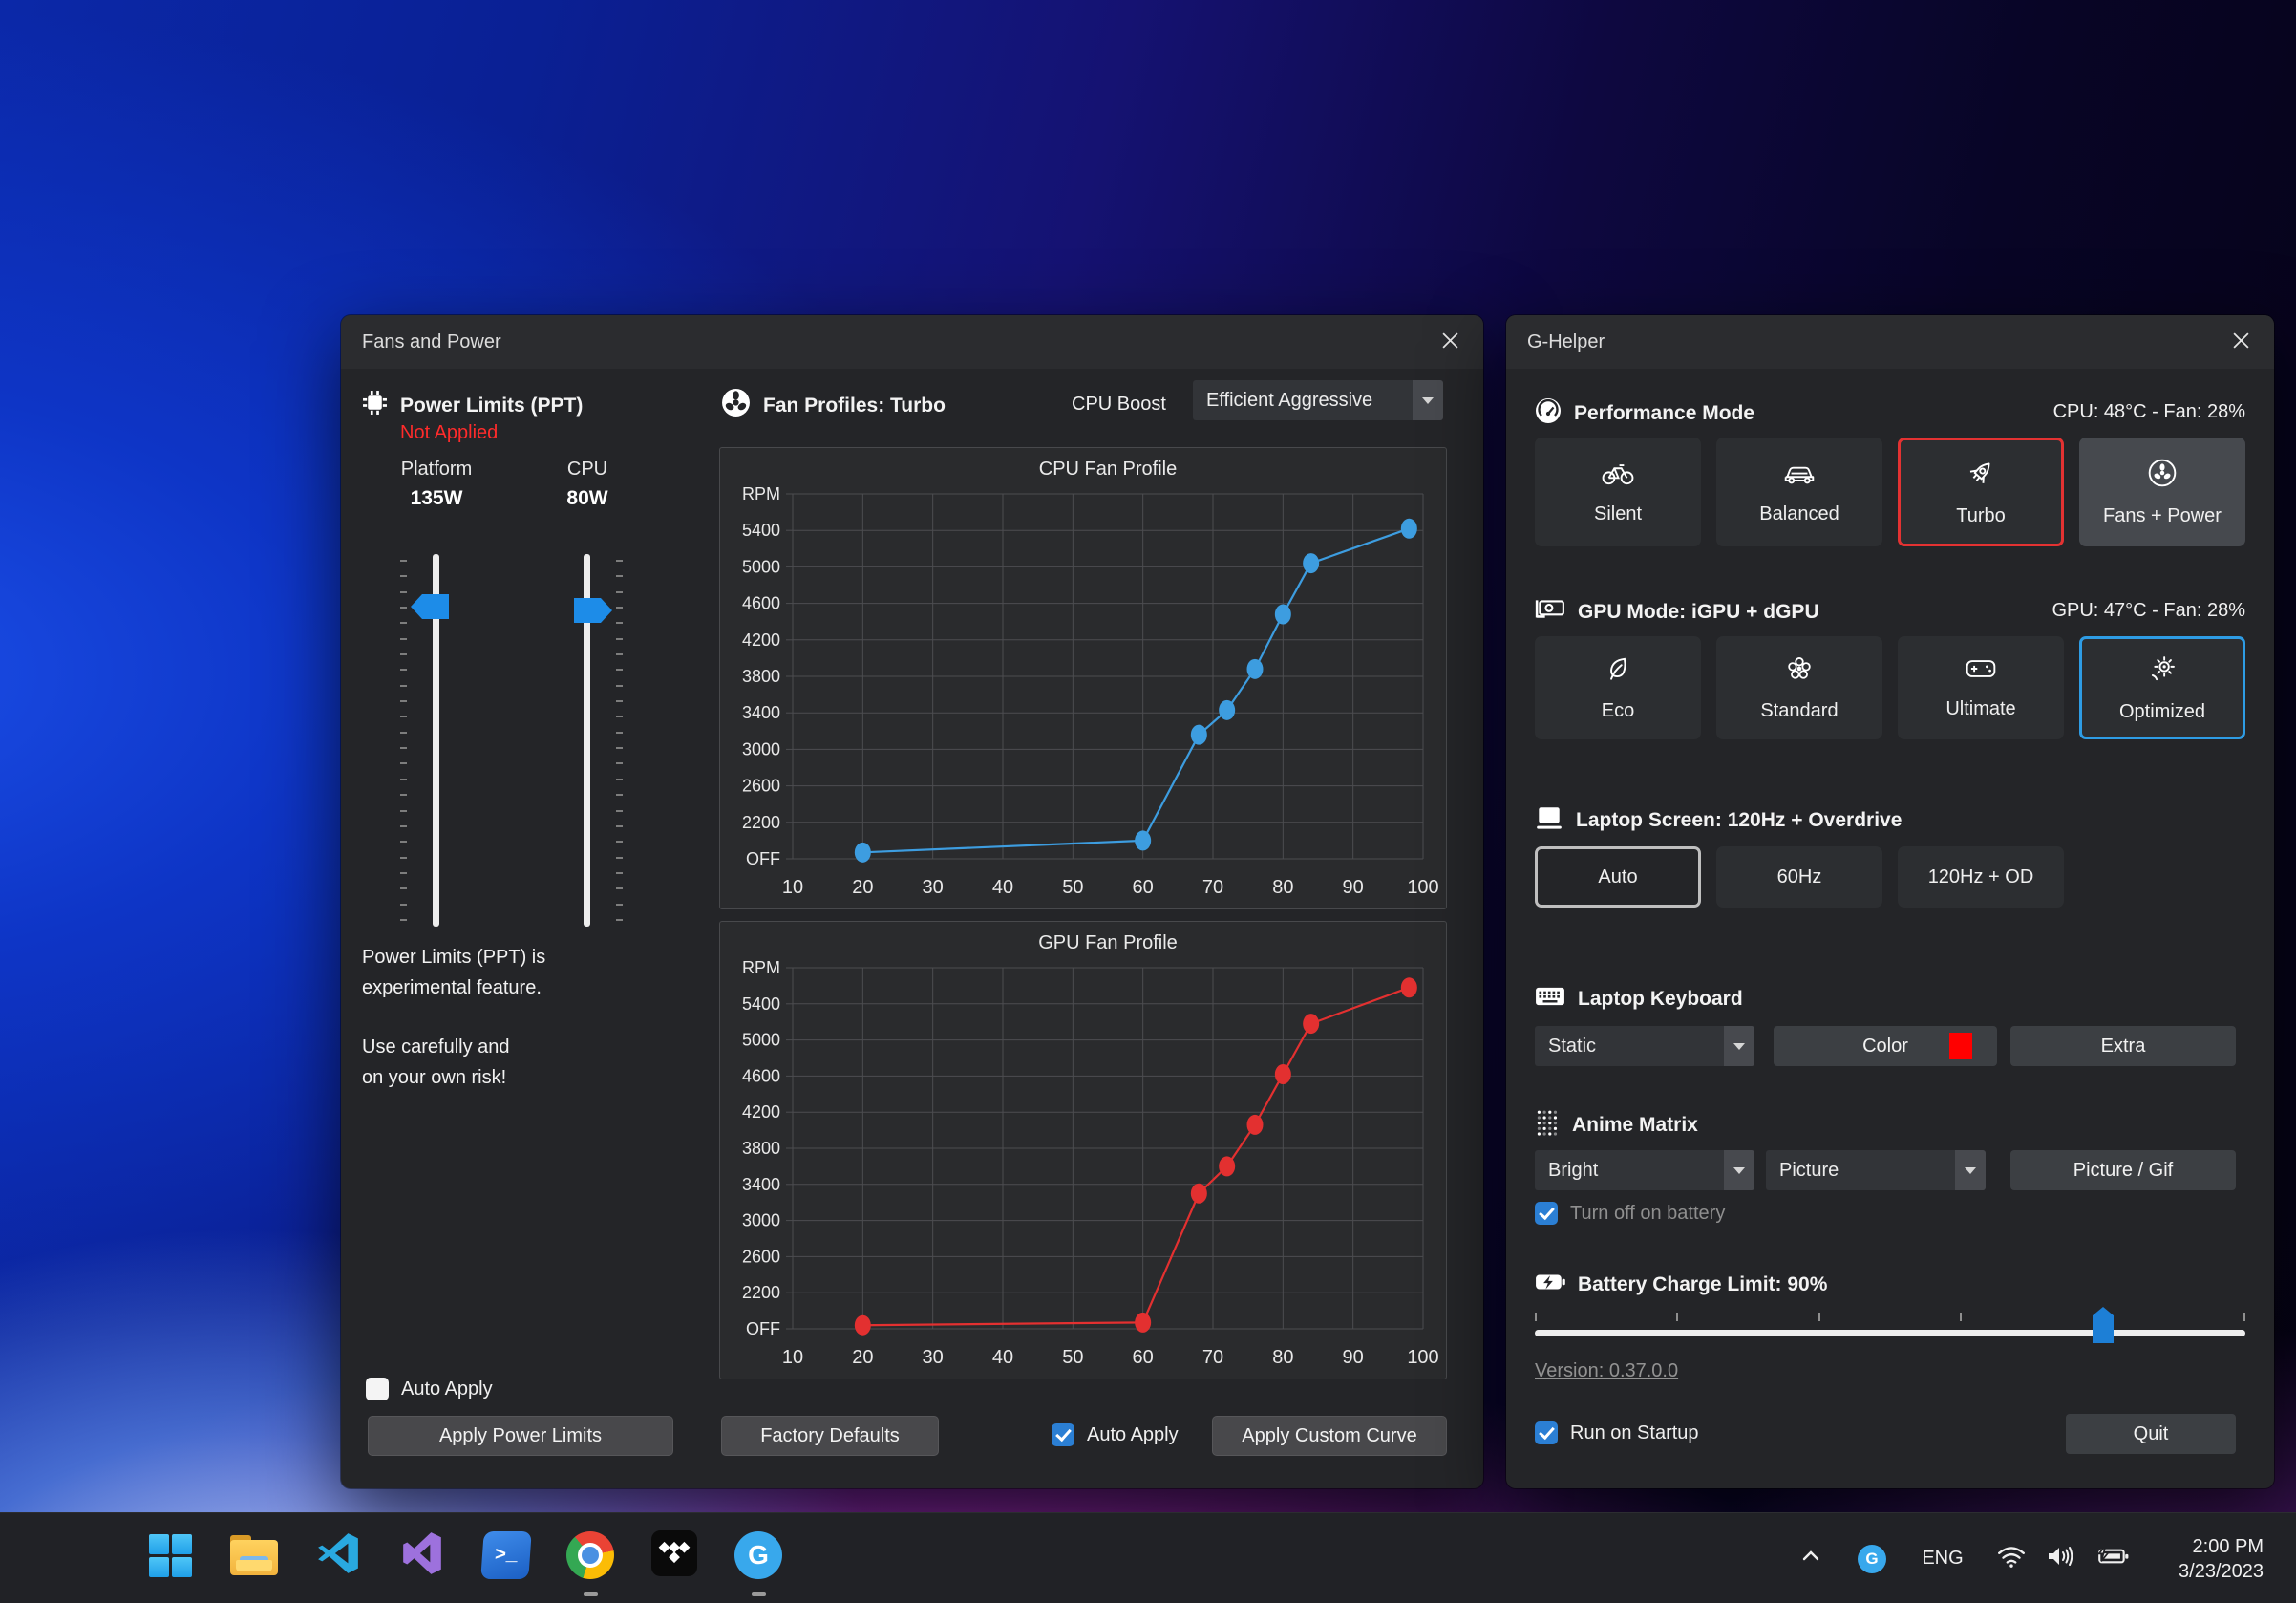 The height and width of the screenshot is (1603, 2296). I want to click on picture-gif-button: Picture / Gif, so click(2123, 1170).